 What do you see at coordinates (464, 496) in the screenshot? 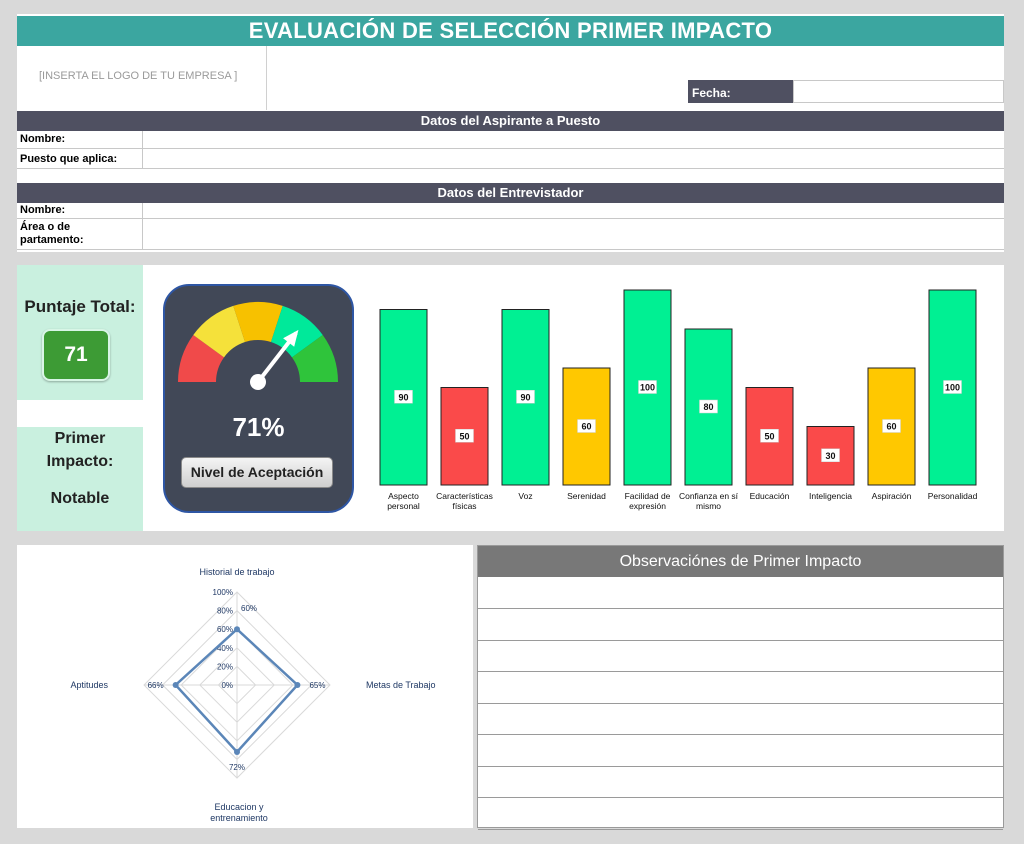
I see `category-label: Características` at bounding box center [464, 496].